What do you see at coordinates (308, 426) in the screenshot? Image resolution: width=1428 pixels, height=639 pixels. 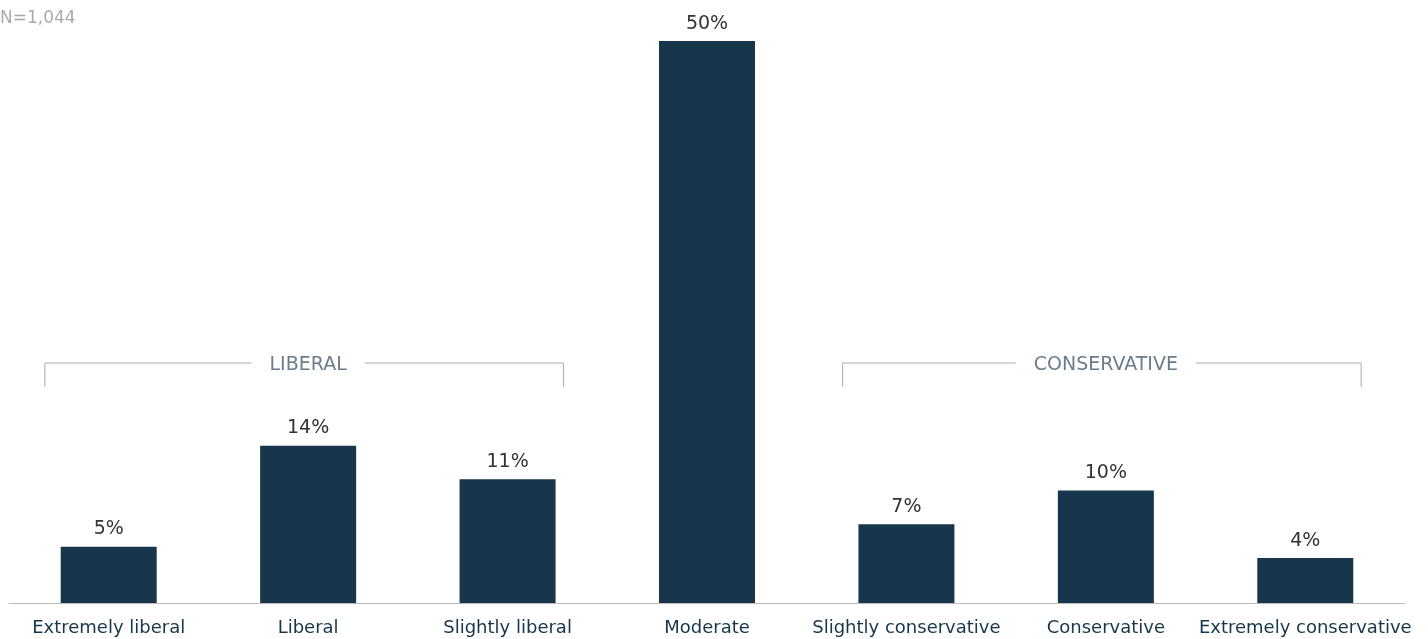 I see `data-label: 14%` at bounding box center [308, 426].